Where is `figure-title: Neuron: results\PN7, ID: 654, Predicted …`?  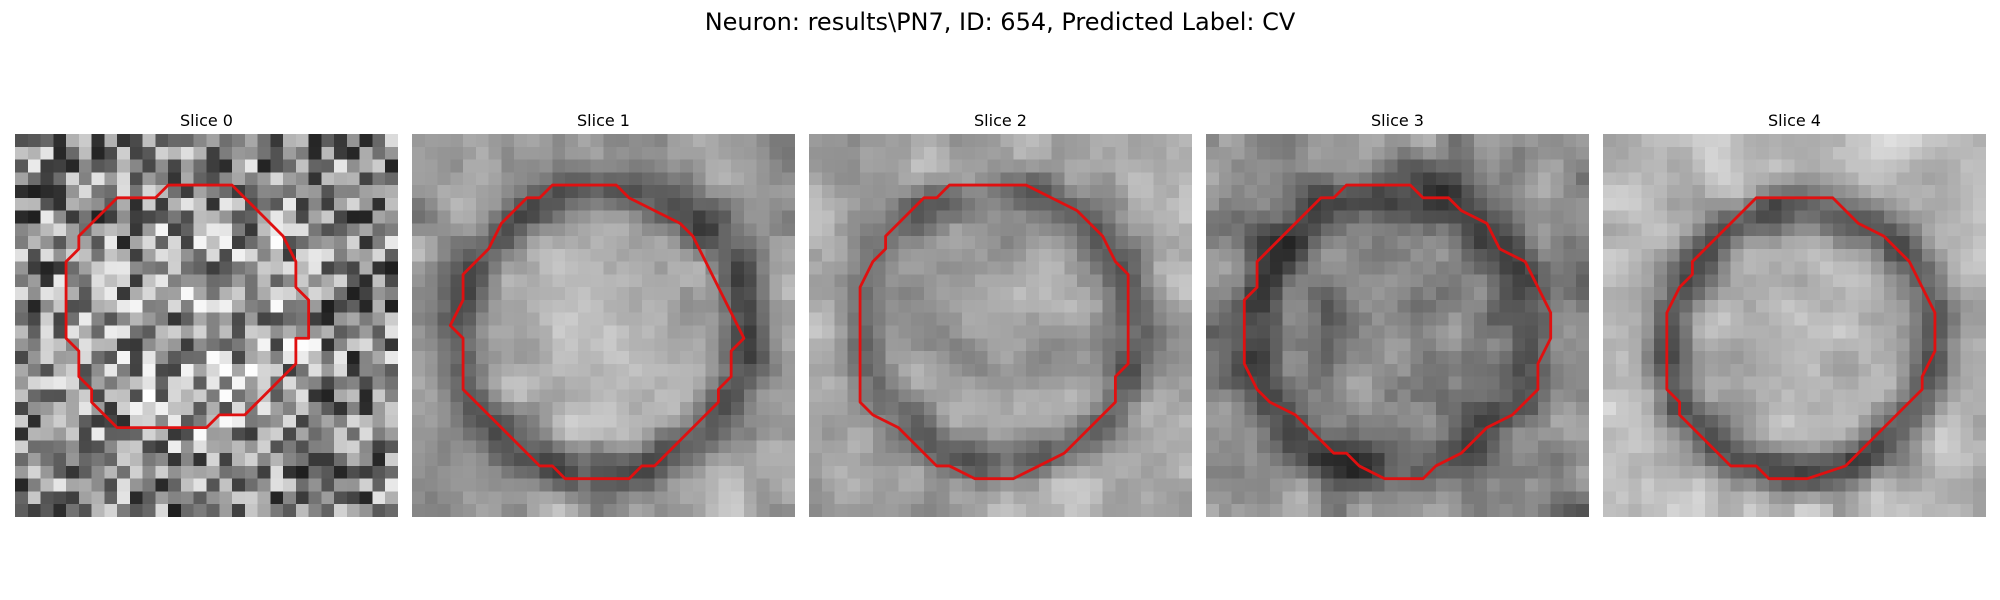 figure-title: Neuron: results\PN7, ID: 654, Predicted … is located at coordinates (1000, 22).